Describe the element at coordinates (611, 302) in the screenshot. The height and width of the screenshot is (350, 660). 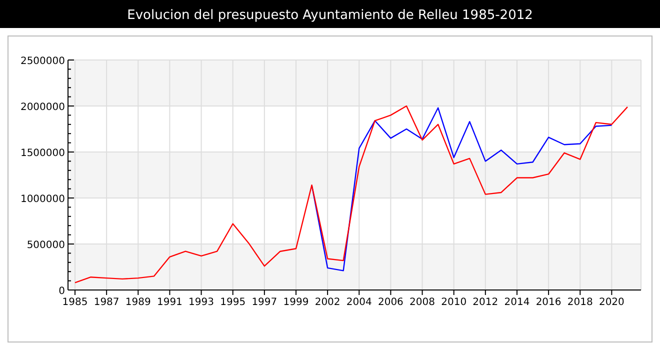
I see `x-tick-label: 2020` at that location.